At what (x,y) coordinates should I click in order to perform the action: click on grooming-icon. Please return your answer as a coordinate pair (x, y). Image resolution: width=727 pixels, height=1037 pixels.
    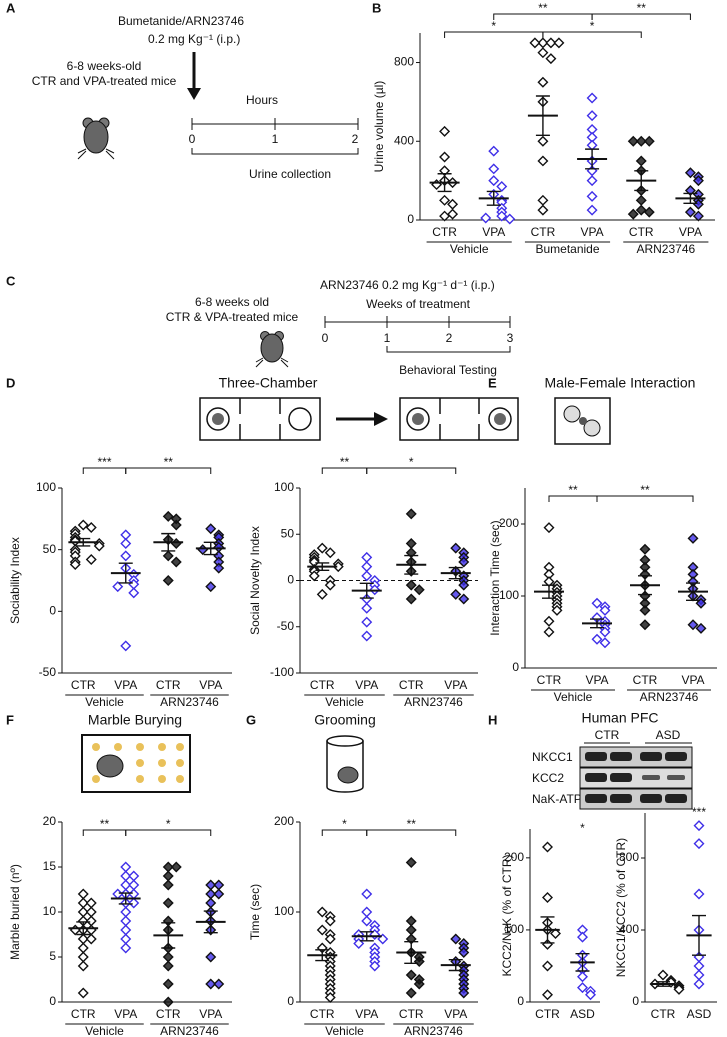
    Looking at the image, I should click on (345, 764).